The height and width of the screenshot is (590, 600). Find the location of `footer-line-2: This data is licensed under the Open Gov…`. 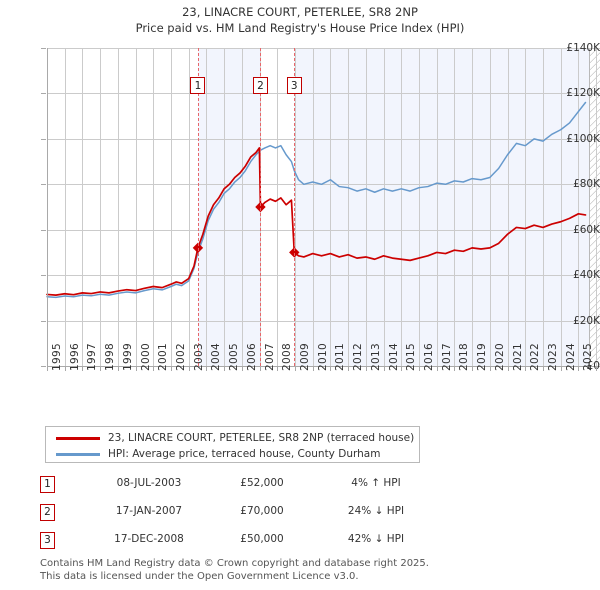

footer-line-2: This data is licensed under the Open Gov… is located at coordinates (199, 576).